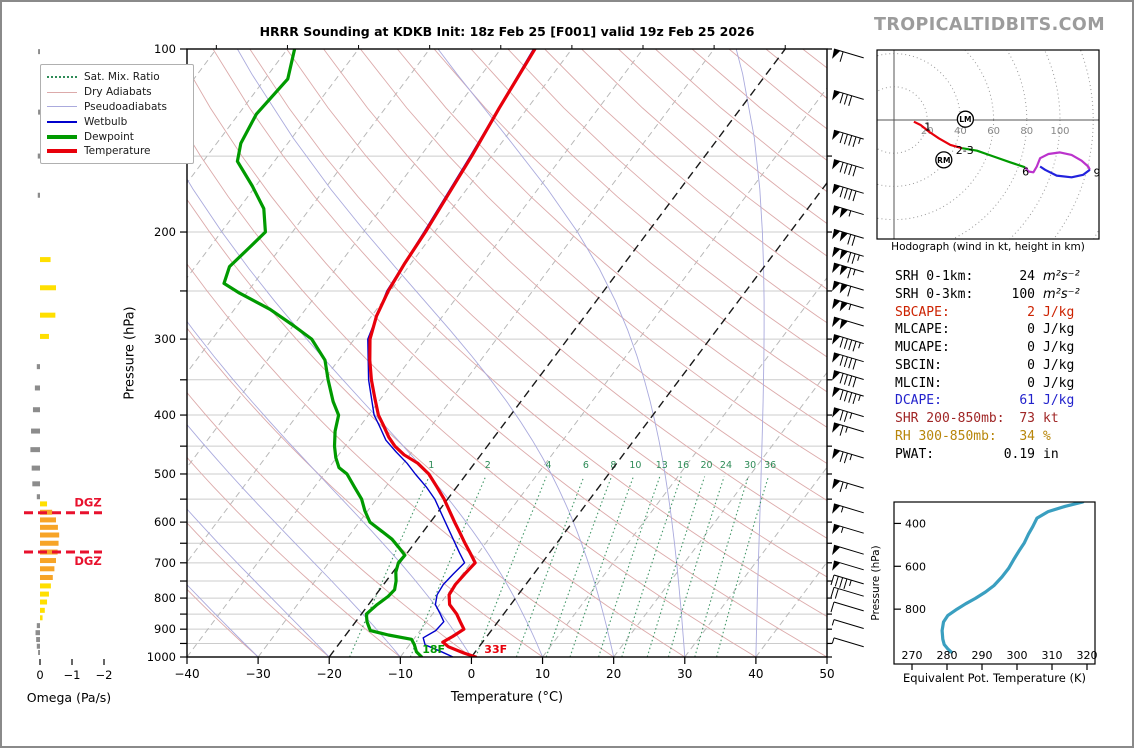 The width and height of the screenshot is (1134, 748). Describe the element at coordinates (922, 330) in the screenshot. I see `index-label: MLCAPE:` at that location.